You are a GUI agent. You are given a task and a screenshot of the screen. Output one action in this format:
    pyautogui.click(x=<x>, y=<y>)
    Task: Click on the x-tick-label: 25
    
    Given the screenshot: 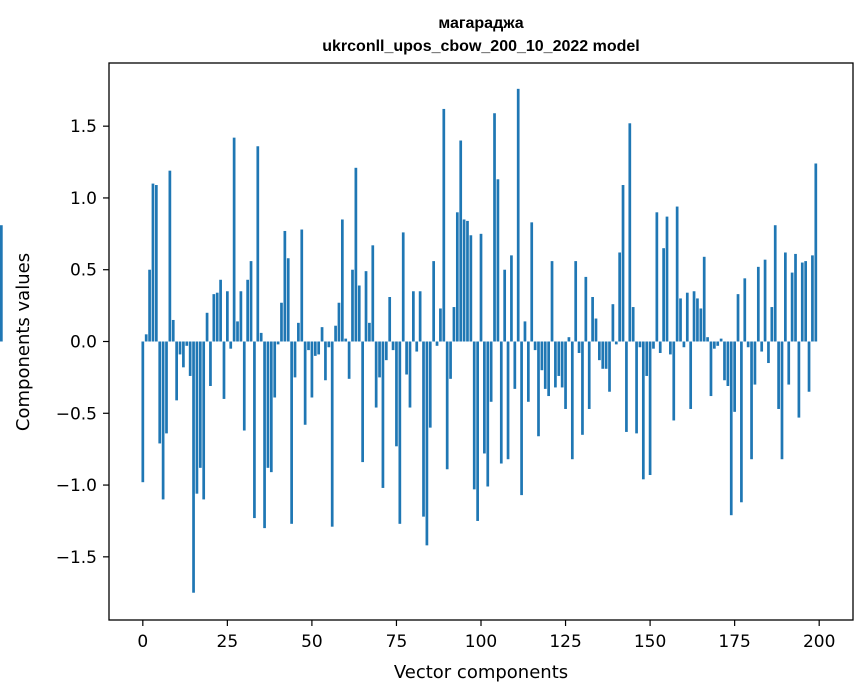 What is the action you would take?
    pyautogui.click(x=228, y=642)
    